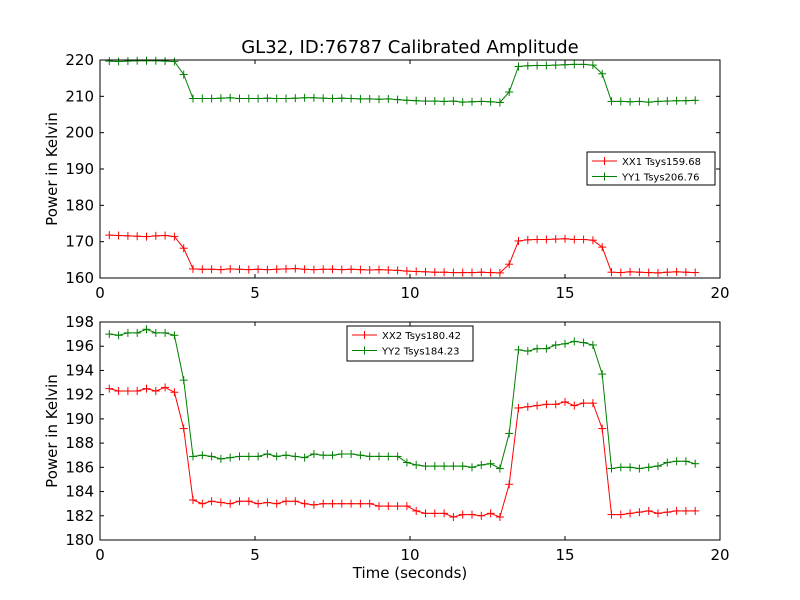 Image resolution: width=800 pixels, height=600 pixels. Describe the element at coordinates (79, 96) in the screenshot. I see `y-tick-label: 210` at that location.